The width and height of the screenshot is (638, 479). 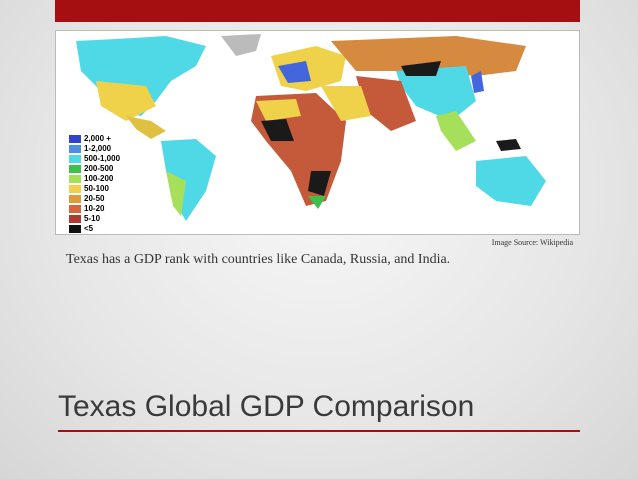 What do you see at coordinates (102, 158) in the screenshot?
I see `legend-label: 500-1,000` at bounding box center [102, 158].